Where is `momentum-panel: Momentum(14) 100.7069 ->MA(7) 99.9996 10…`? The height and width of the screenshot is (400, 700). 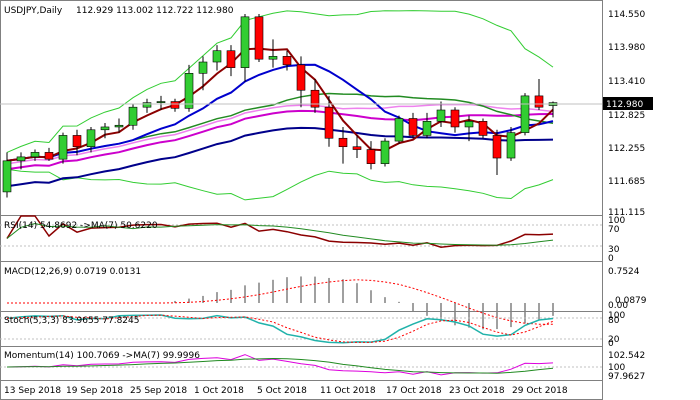
momentum-panel: Momentum(14) 100.7069 ->MA(7) 99.9996 10… is located at coordinates (322, 366).